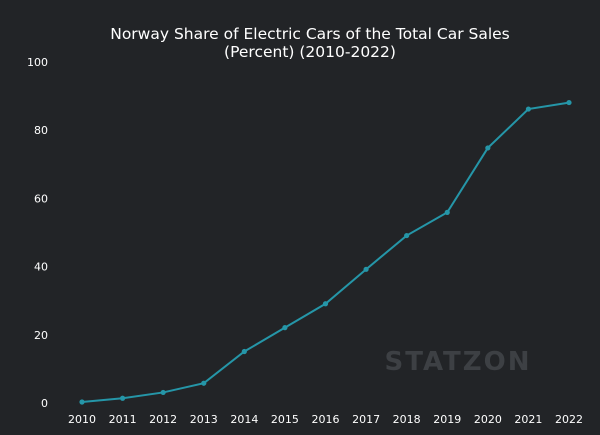  What do you see at coordinates (37, 233) in the screenshot?
I see `y-axis: 0 20 40 60 80 100` at bounding box center [37, 233].